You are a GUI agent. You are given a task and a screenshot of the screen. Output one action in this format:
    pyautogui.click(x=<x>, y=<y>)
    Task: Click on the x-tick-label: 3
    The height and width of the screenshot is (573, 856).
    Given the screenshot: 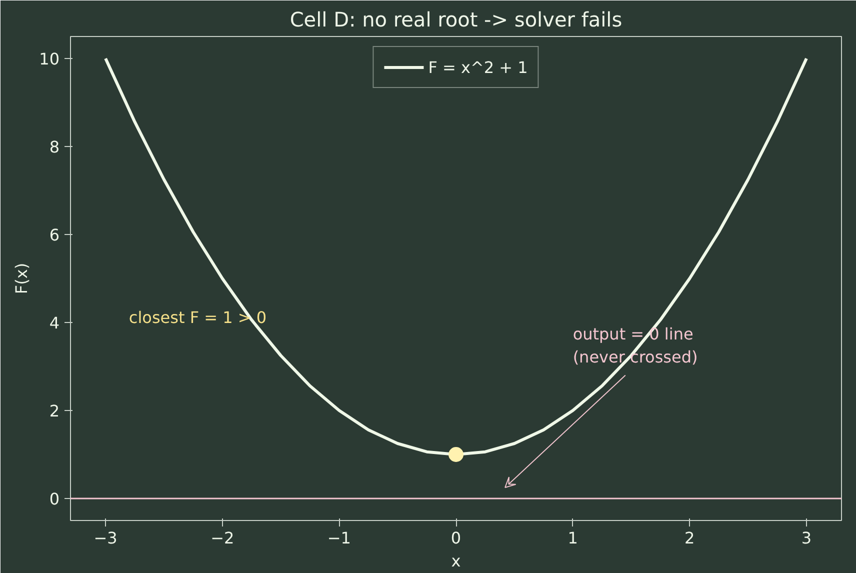 What is the action you would take?
    pyautogui.click(x=806, y=538)
    